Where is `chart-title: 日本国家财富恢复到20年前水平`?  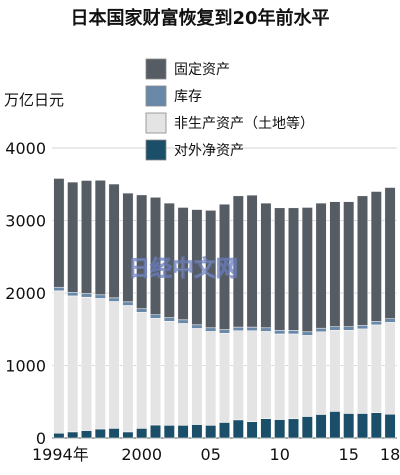 chart-title: 日本国家财富恢复到20年前水平 is located at coordinates (199, 18).